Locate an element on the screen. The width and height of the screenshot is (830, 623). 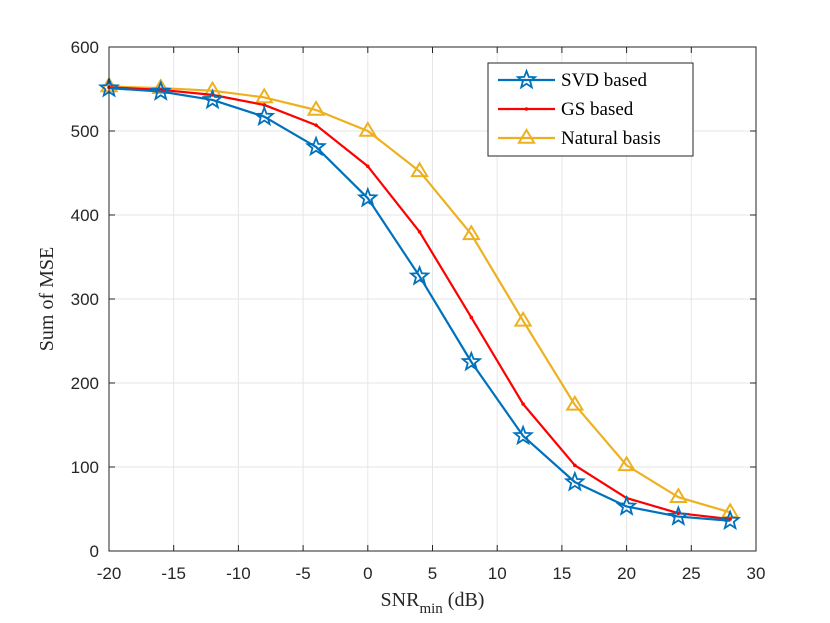
legend-item: SVD based is located at coordinates (573, 79).